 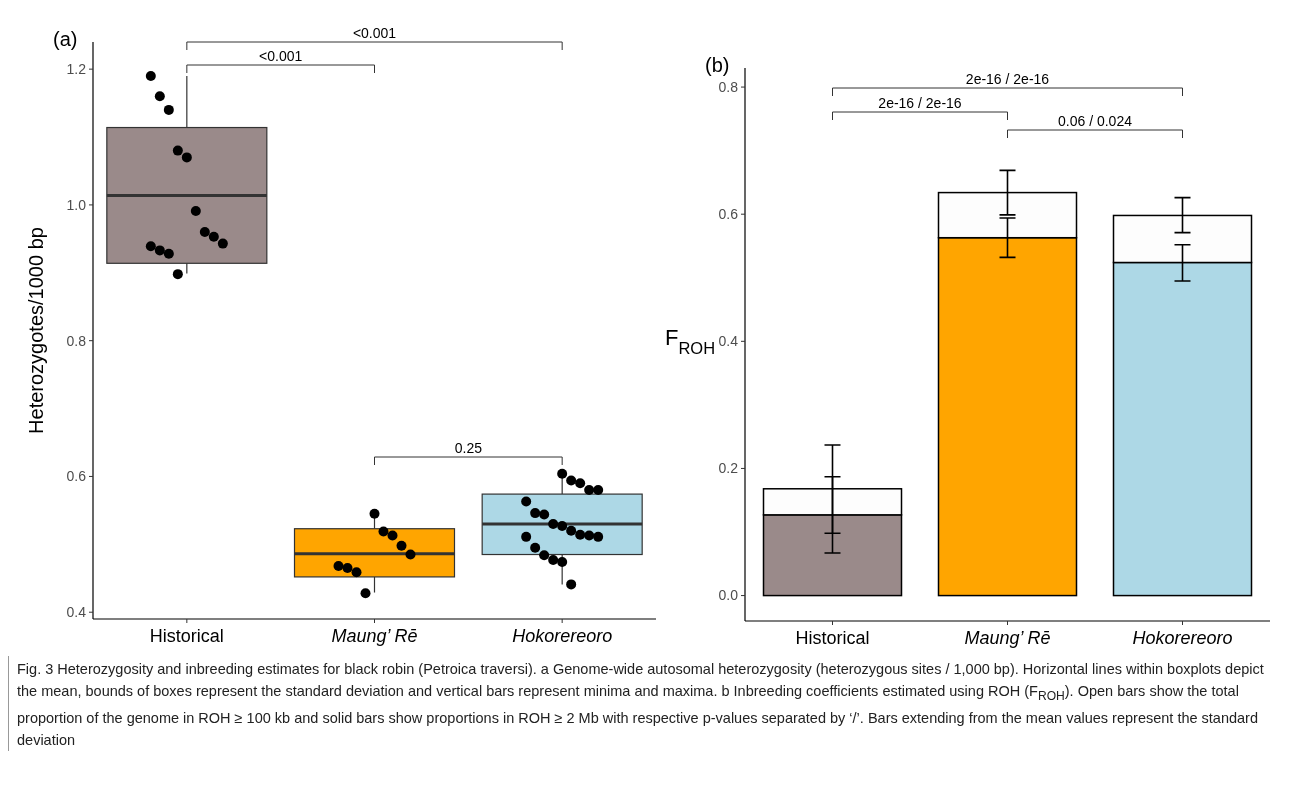 I want to click on text: <0.001, so click(x=374, y=33).